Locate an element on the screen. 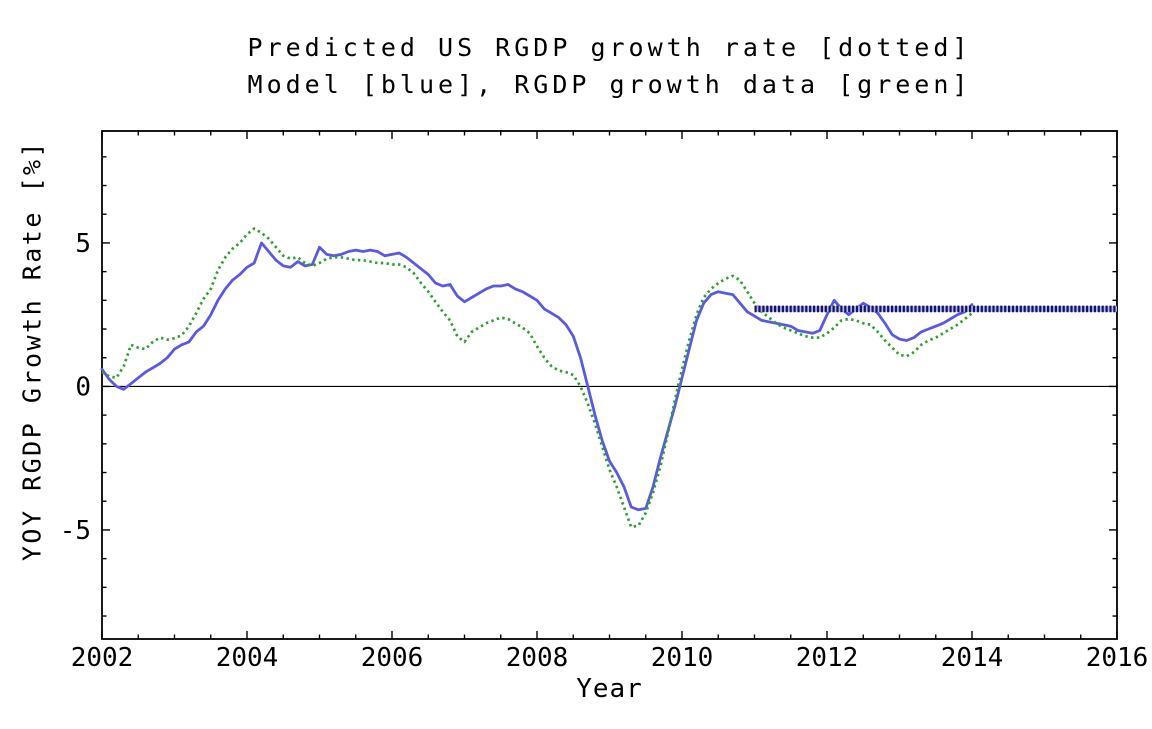  x-tick-label: 2012 is located at coordinates (827, 658).